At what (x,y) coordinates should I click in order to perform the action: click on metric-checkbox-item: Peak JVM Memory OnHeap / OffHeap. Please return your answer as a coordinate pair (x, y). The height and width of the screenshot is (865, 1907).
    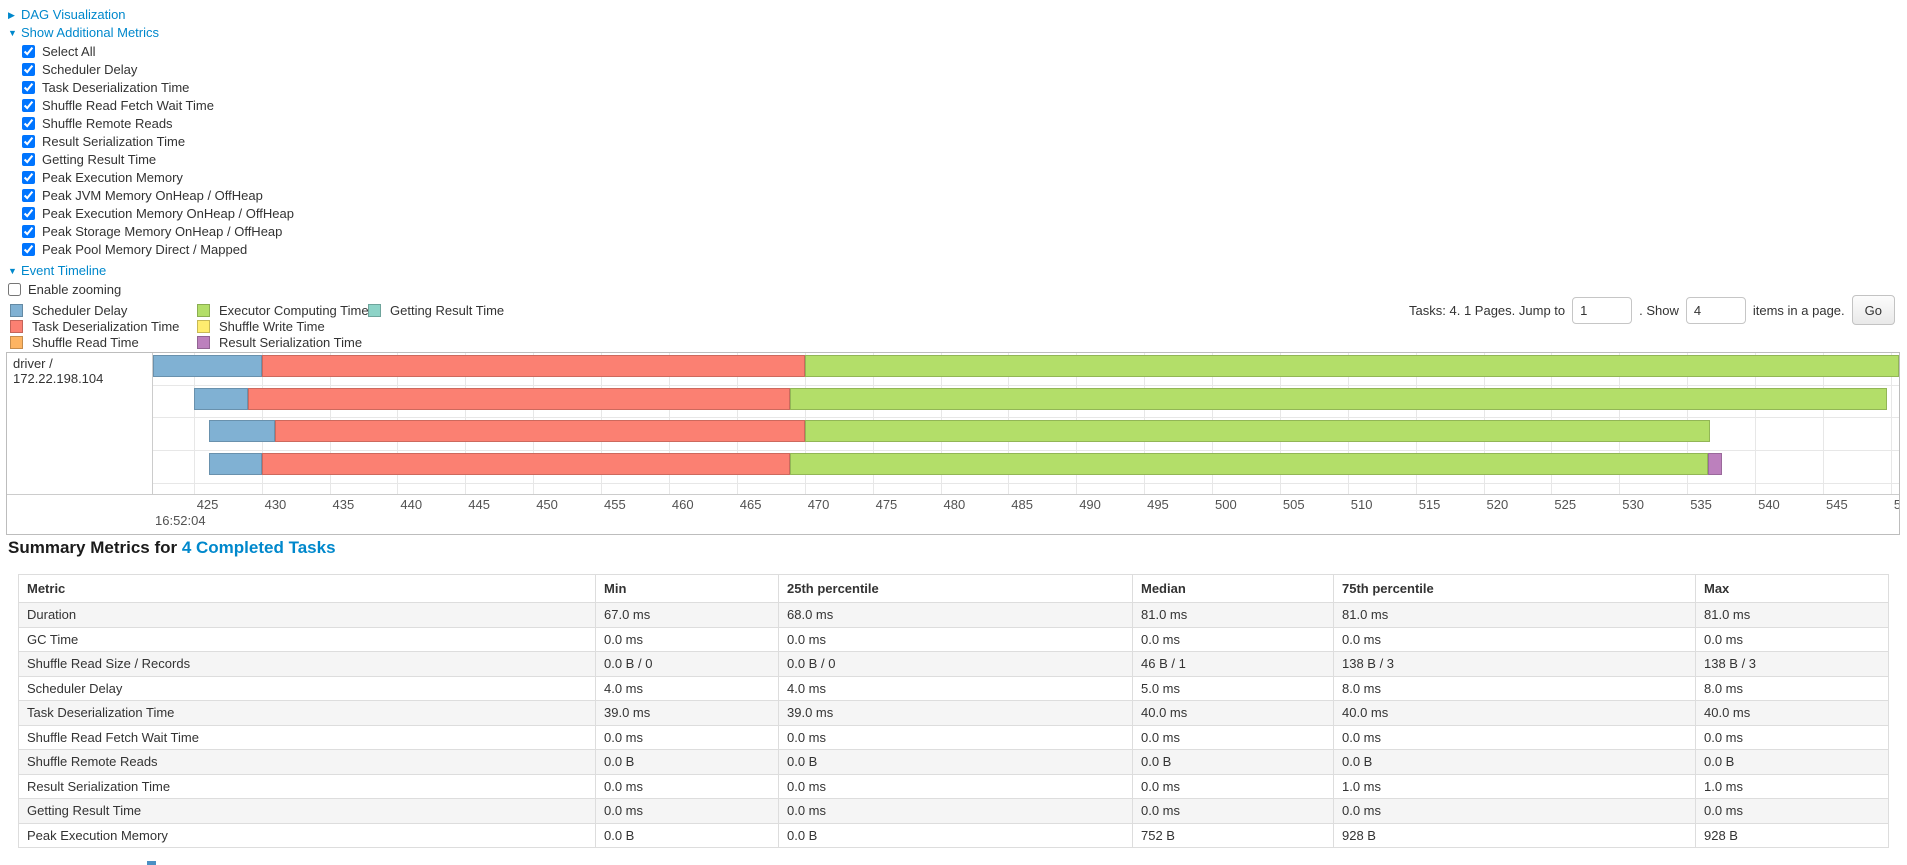
    Looking at the image, I should click on (158, 195).